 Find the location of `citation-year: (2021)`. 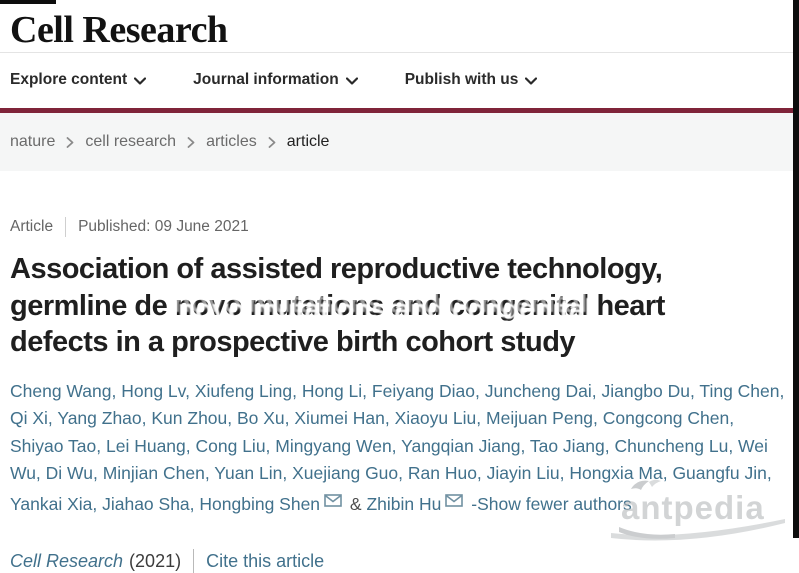

citation-year: (2021) is located at coordinates (155, 560).